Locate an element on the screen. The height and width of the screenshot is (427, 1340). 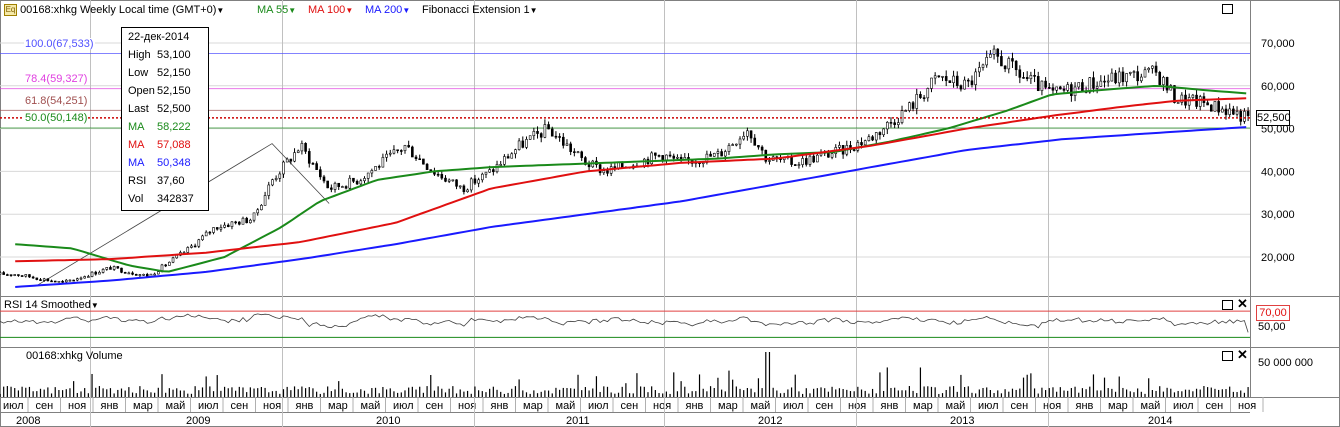
ma100-legend: MA 100▼ is located at coordinates (330, 10).